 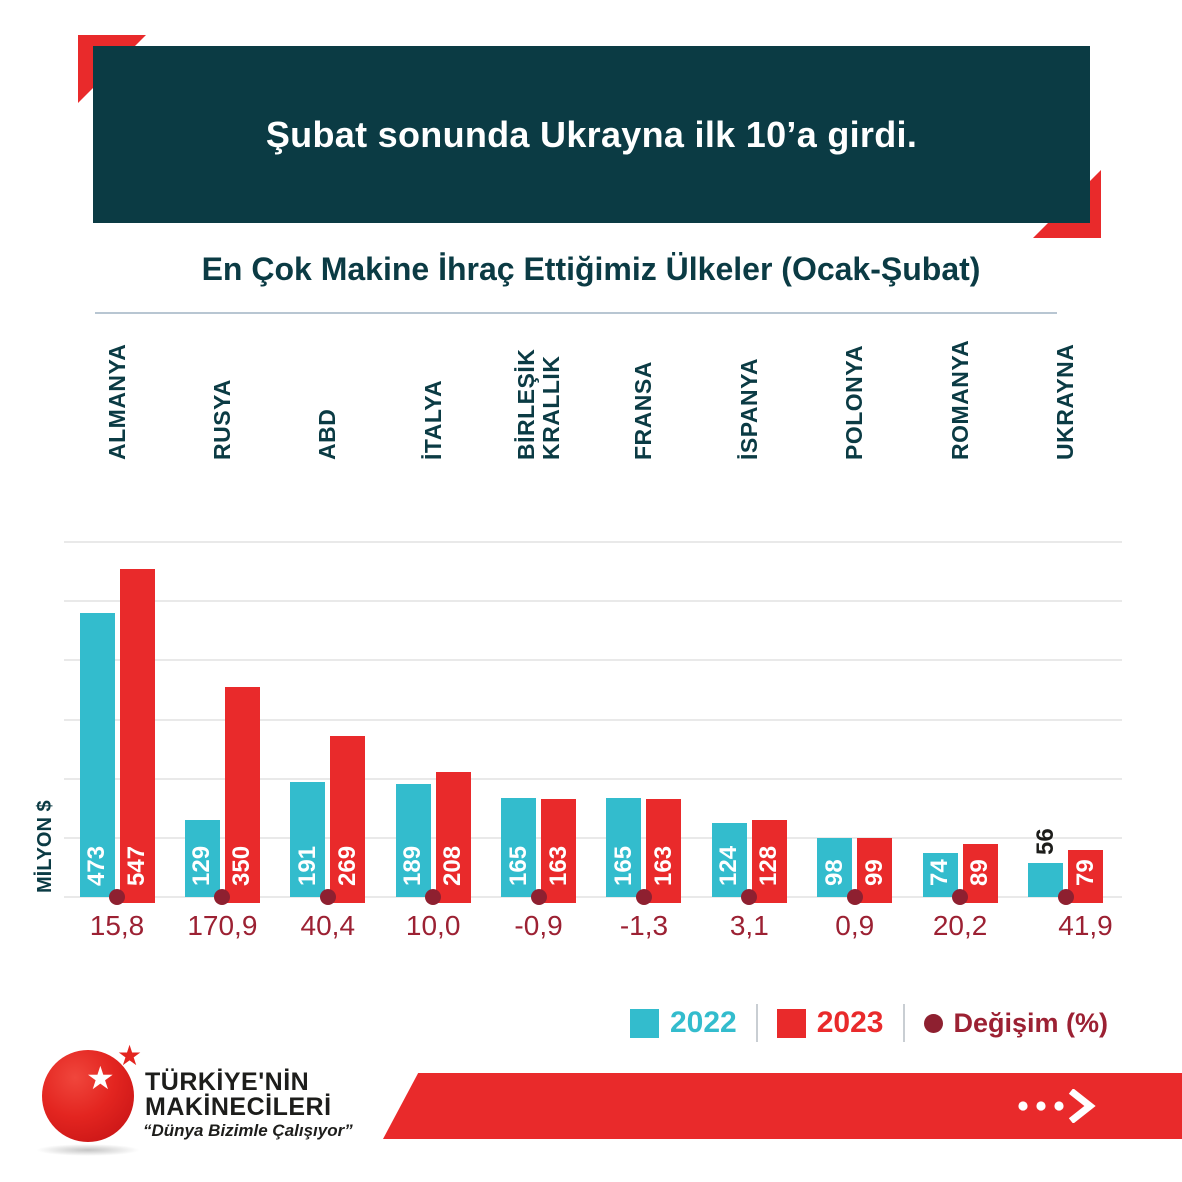 I want to click on change-value-label: 41,9, so click(x=1085, y=925).